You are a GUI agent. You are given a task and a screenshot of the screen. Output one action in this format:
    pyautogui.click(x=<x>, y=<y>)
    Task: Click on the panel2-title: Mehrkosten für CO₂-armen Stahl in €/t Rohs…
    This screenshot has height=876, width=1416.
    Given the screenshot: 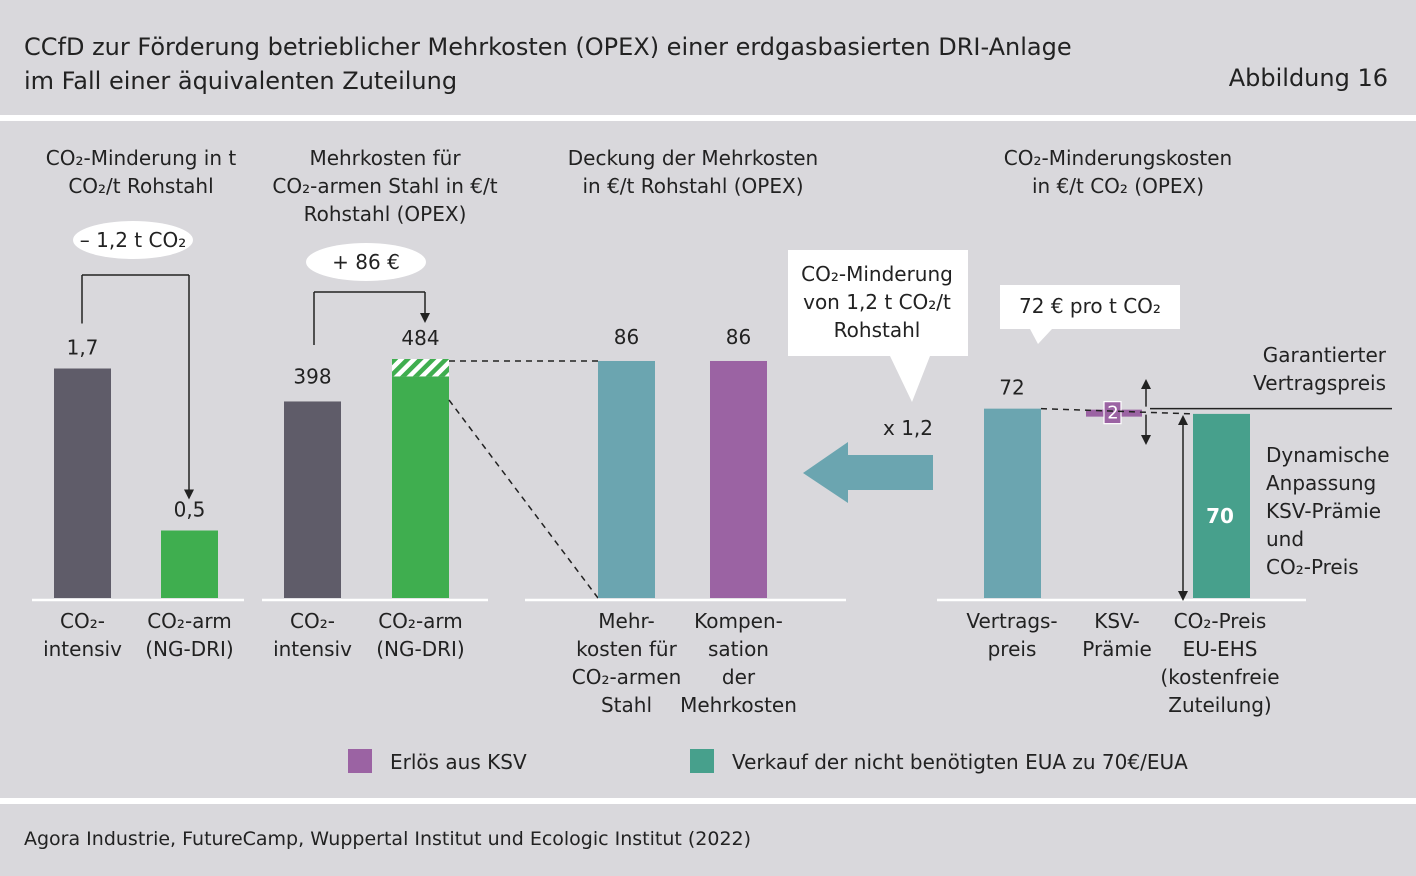 What is the action you would take?
    pyautogui.click(x=384, y=186)
    